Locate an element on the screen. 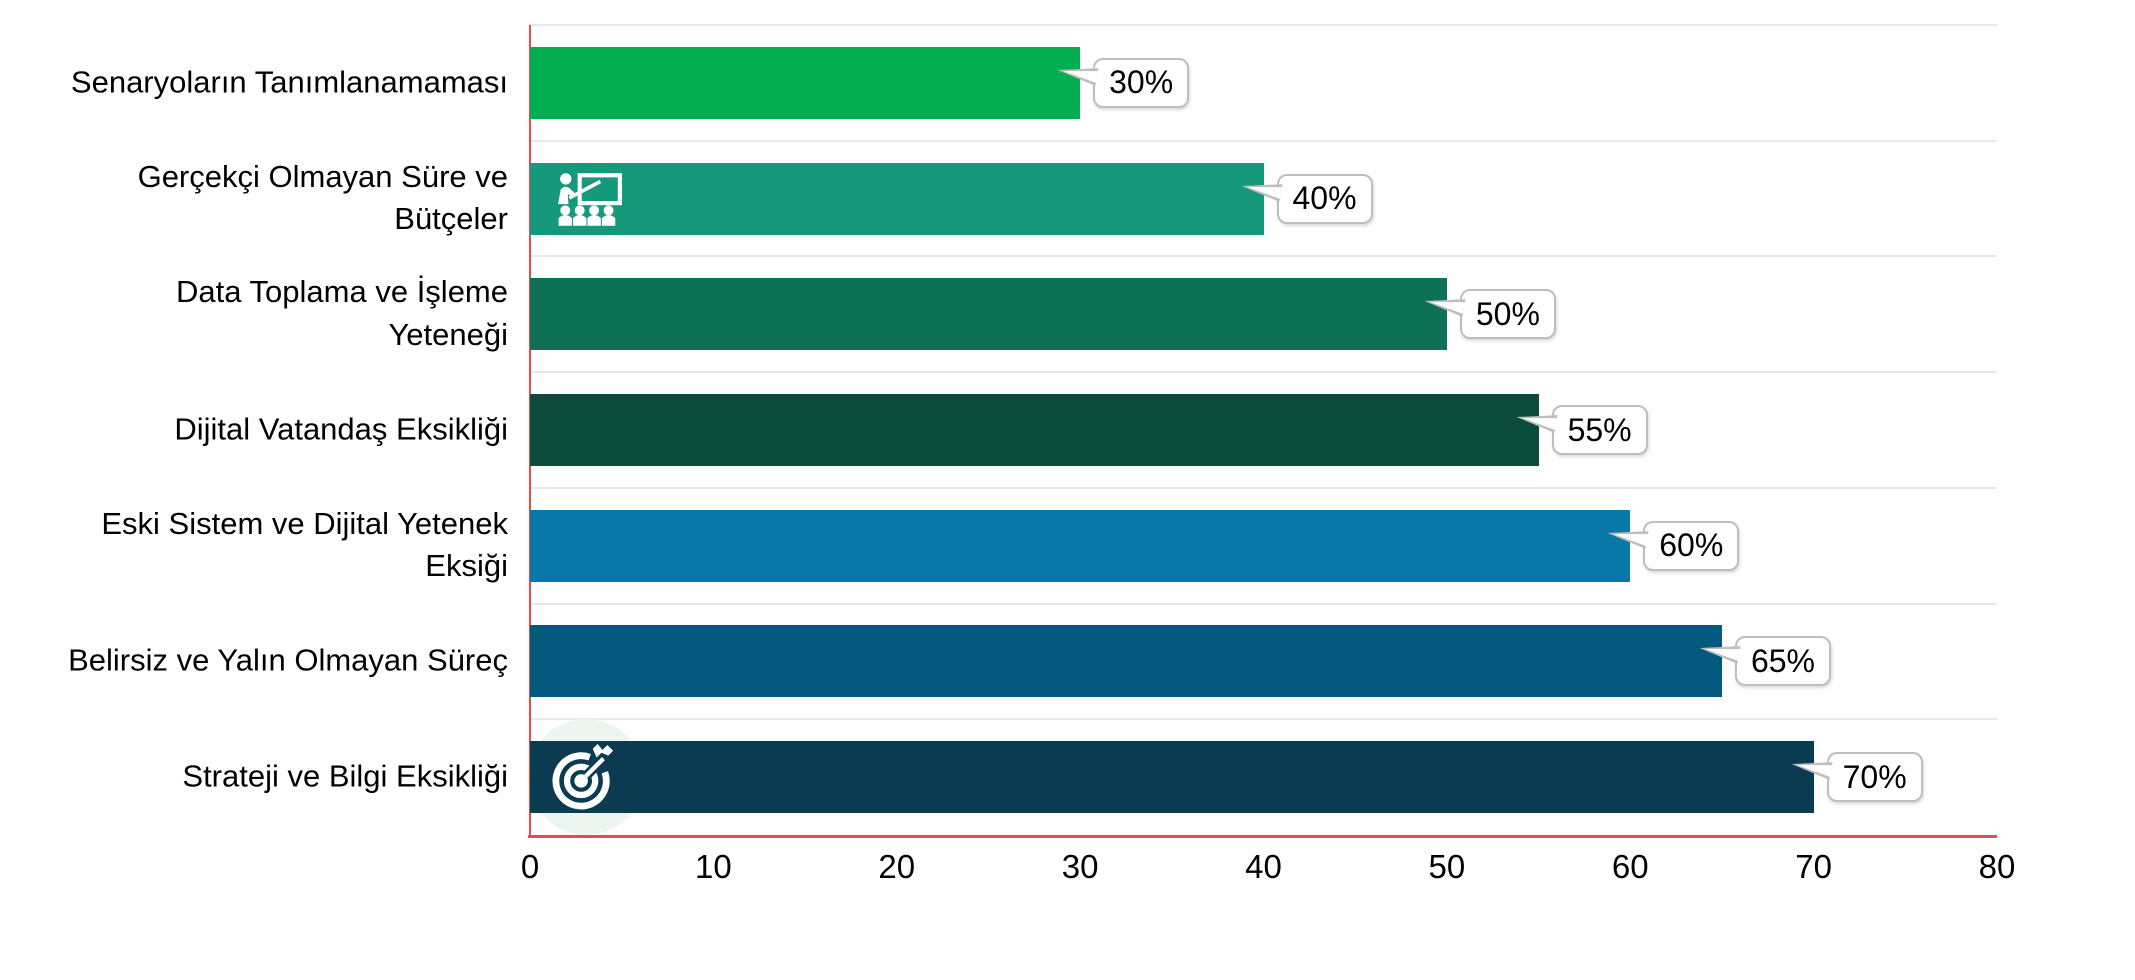 The image size is (2135, 980). classroom-presentation-icon is located at coordinates (590, 199).